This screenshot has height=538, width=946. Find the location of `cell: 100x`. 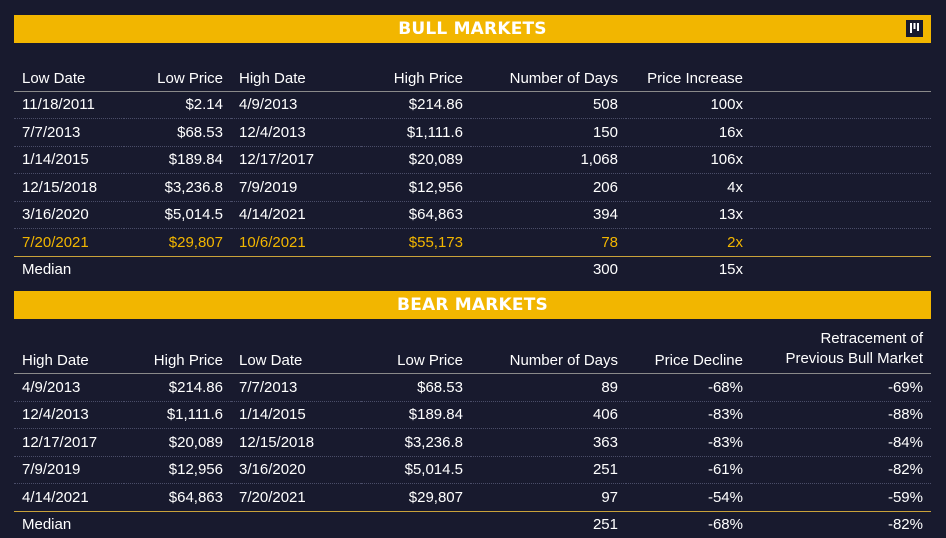

cell: 100x is located at coordinates (688, 105).